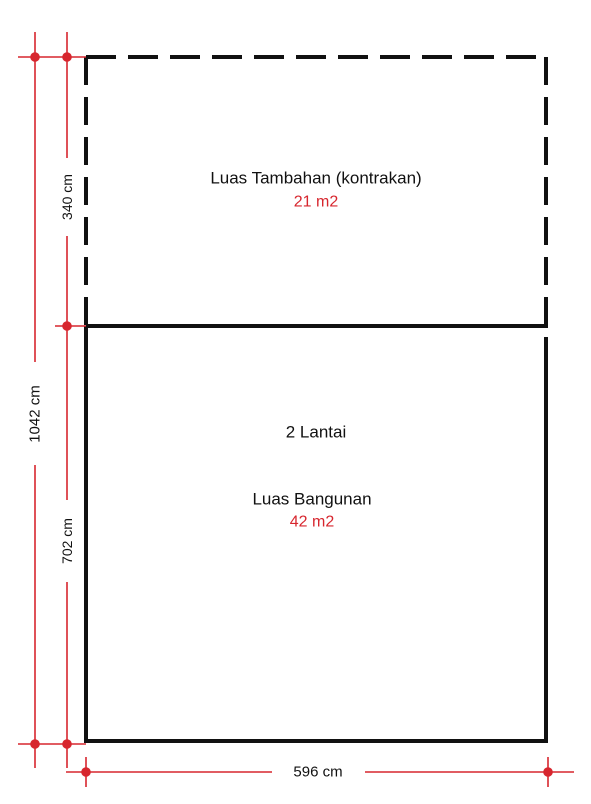 Image resolution: width=591 pixels, height=804 pixels. What do you see at coordinates (67, 197) in the screenshot?
I see `top-height-label: 340 cm` at bounding box center [67, 197].